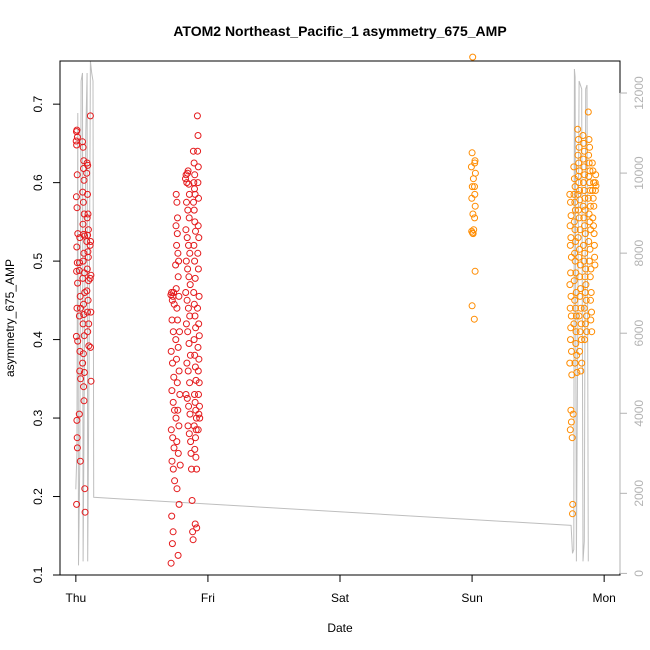 Image resolution: width=650 pixels, height=650 pixels. What do you see at coordinates (533, 285) in the screenshot?
I see `series-2-points` at bounding box center [533, 285].